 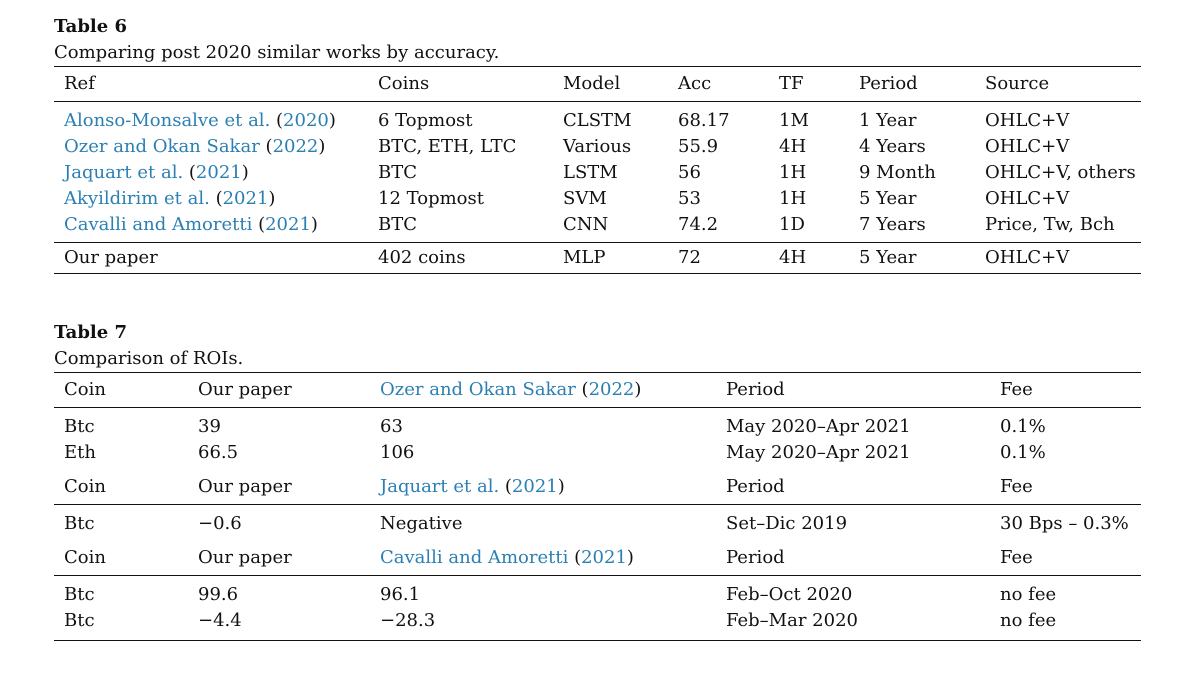 I want to click on table-7-label: Table 7, so click(x=91, y=332).